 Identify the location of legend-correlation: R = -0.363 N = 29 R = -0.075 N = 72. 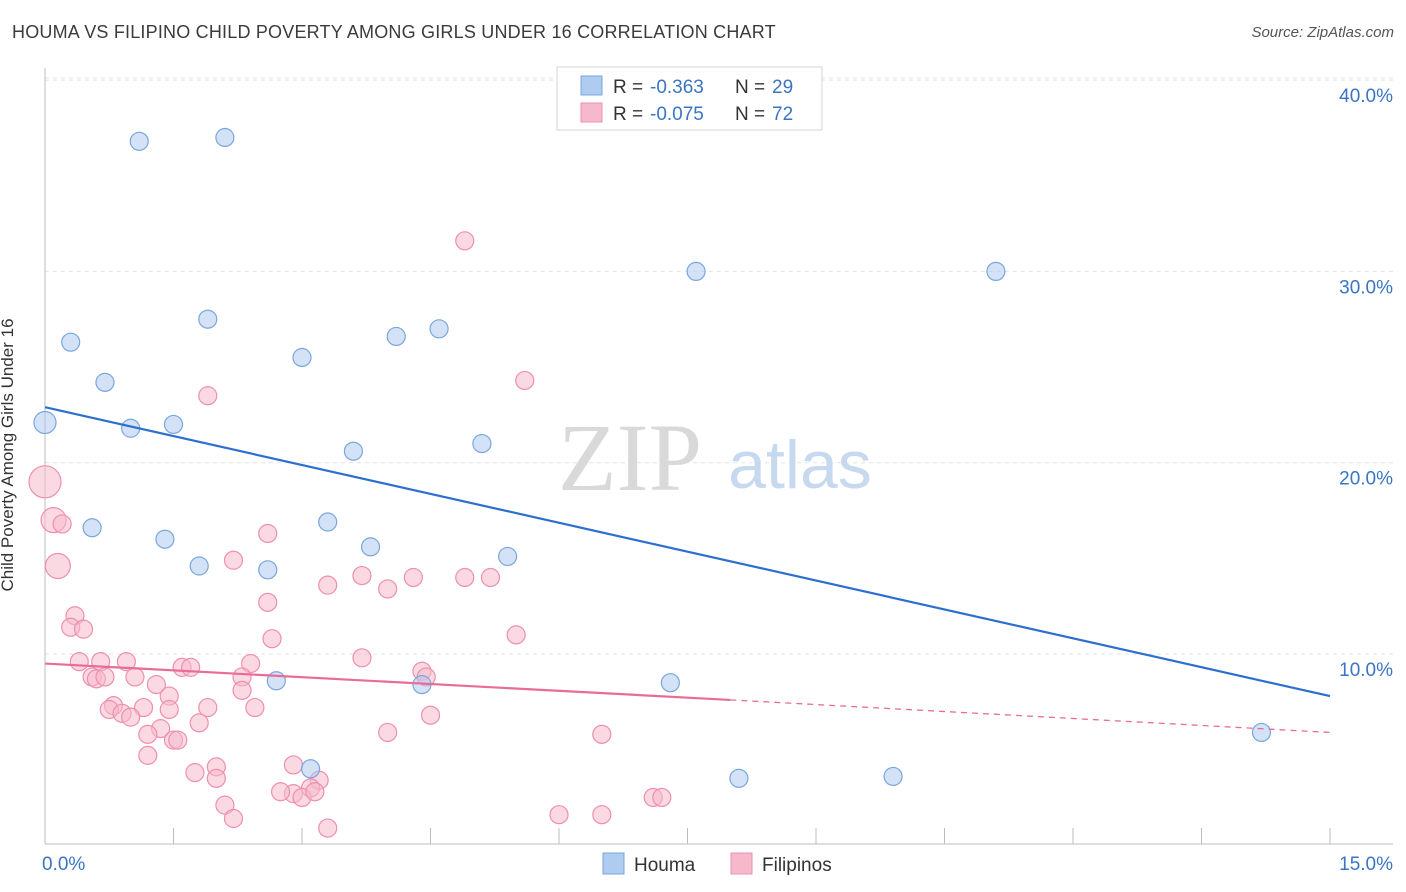
(689, 98).